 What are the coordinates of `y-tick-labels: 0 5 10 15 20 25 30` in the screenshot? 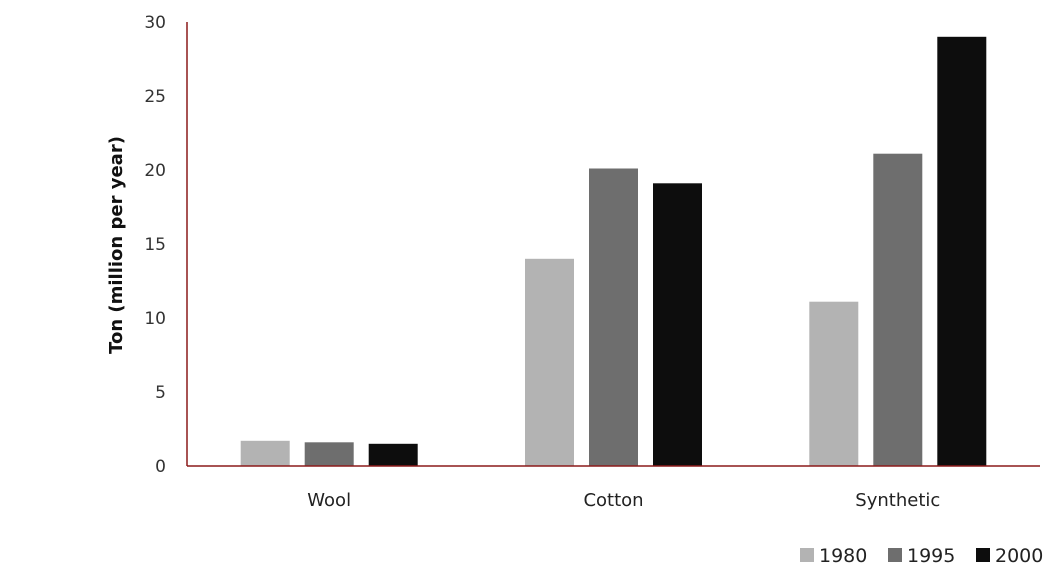 It's located at (155, 245).